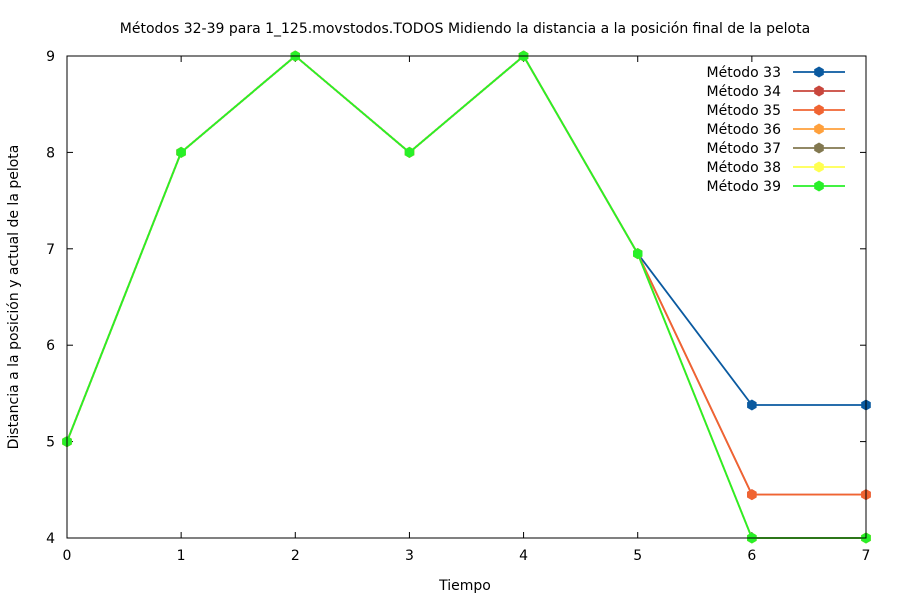 The height and width of the screenshot is (600, 900). What do you see at coordinates (464, 586) in the screenshot?
I see `x-axis-label: Tiempo` at bounding box center [464, 586].